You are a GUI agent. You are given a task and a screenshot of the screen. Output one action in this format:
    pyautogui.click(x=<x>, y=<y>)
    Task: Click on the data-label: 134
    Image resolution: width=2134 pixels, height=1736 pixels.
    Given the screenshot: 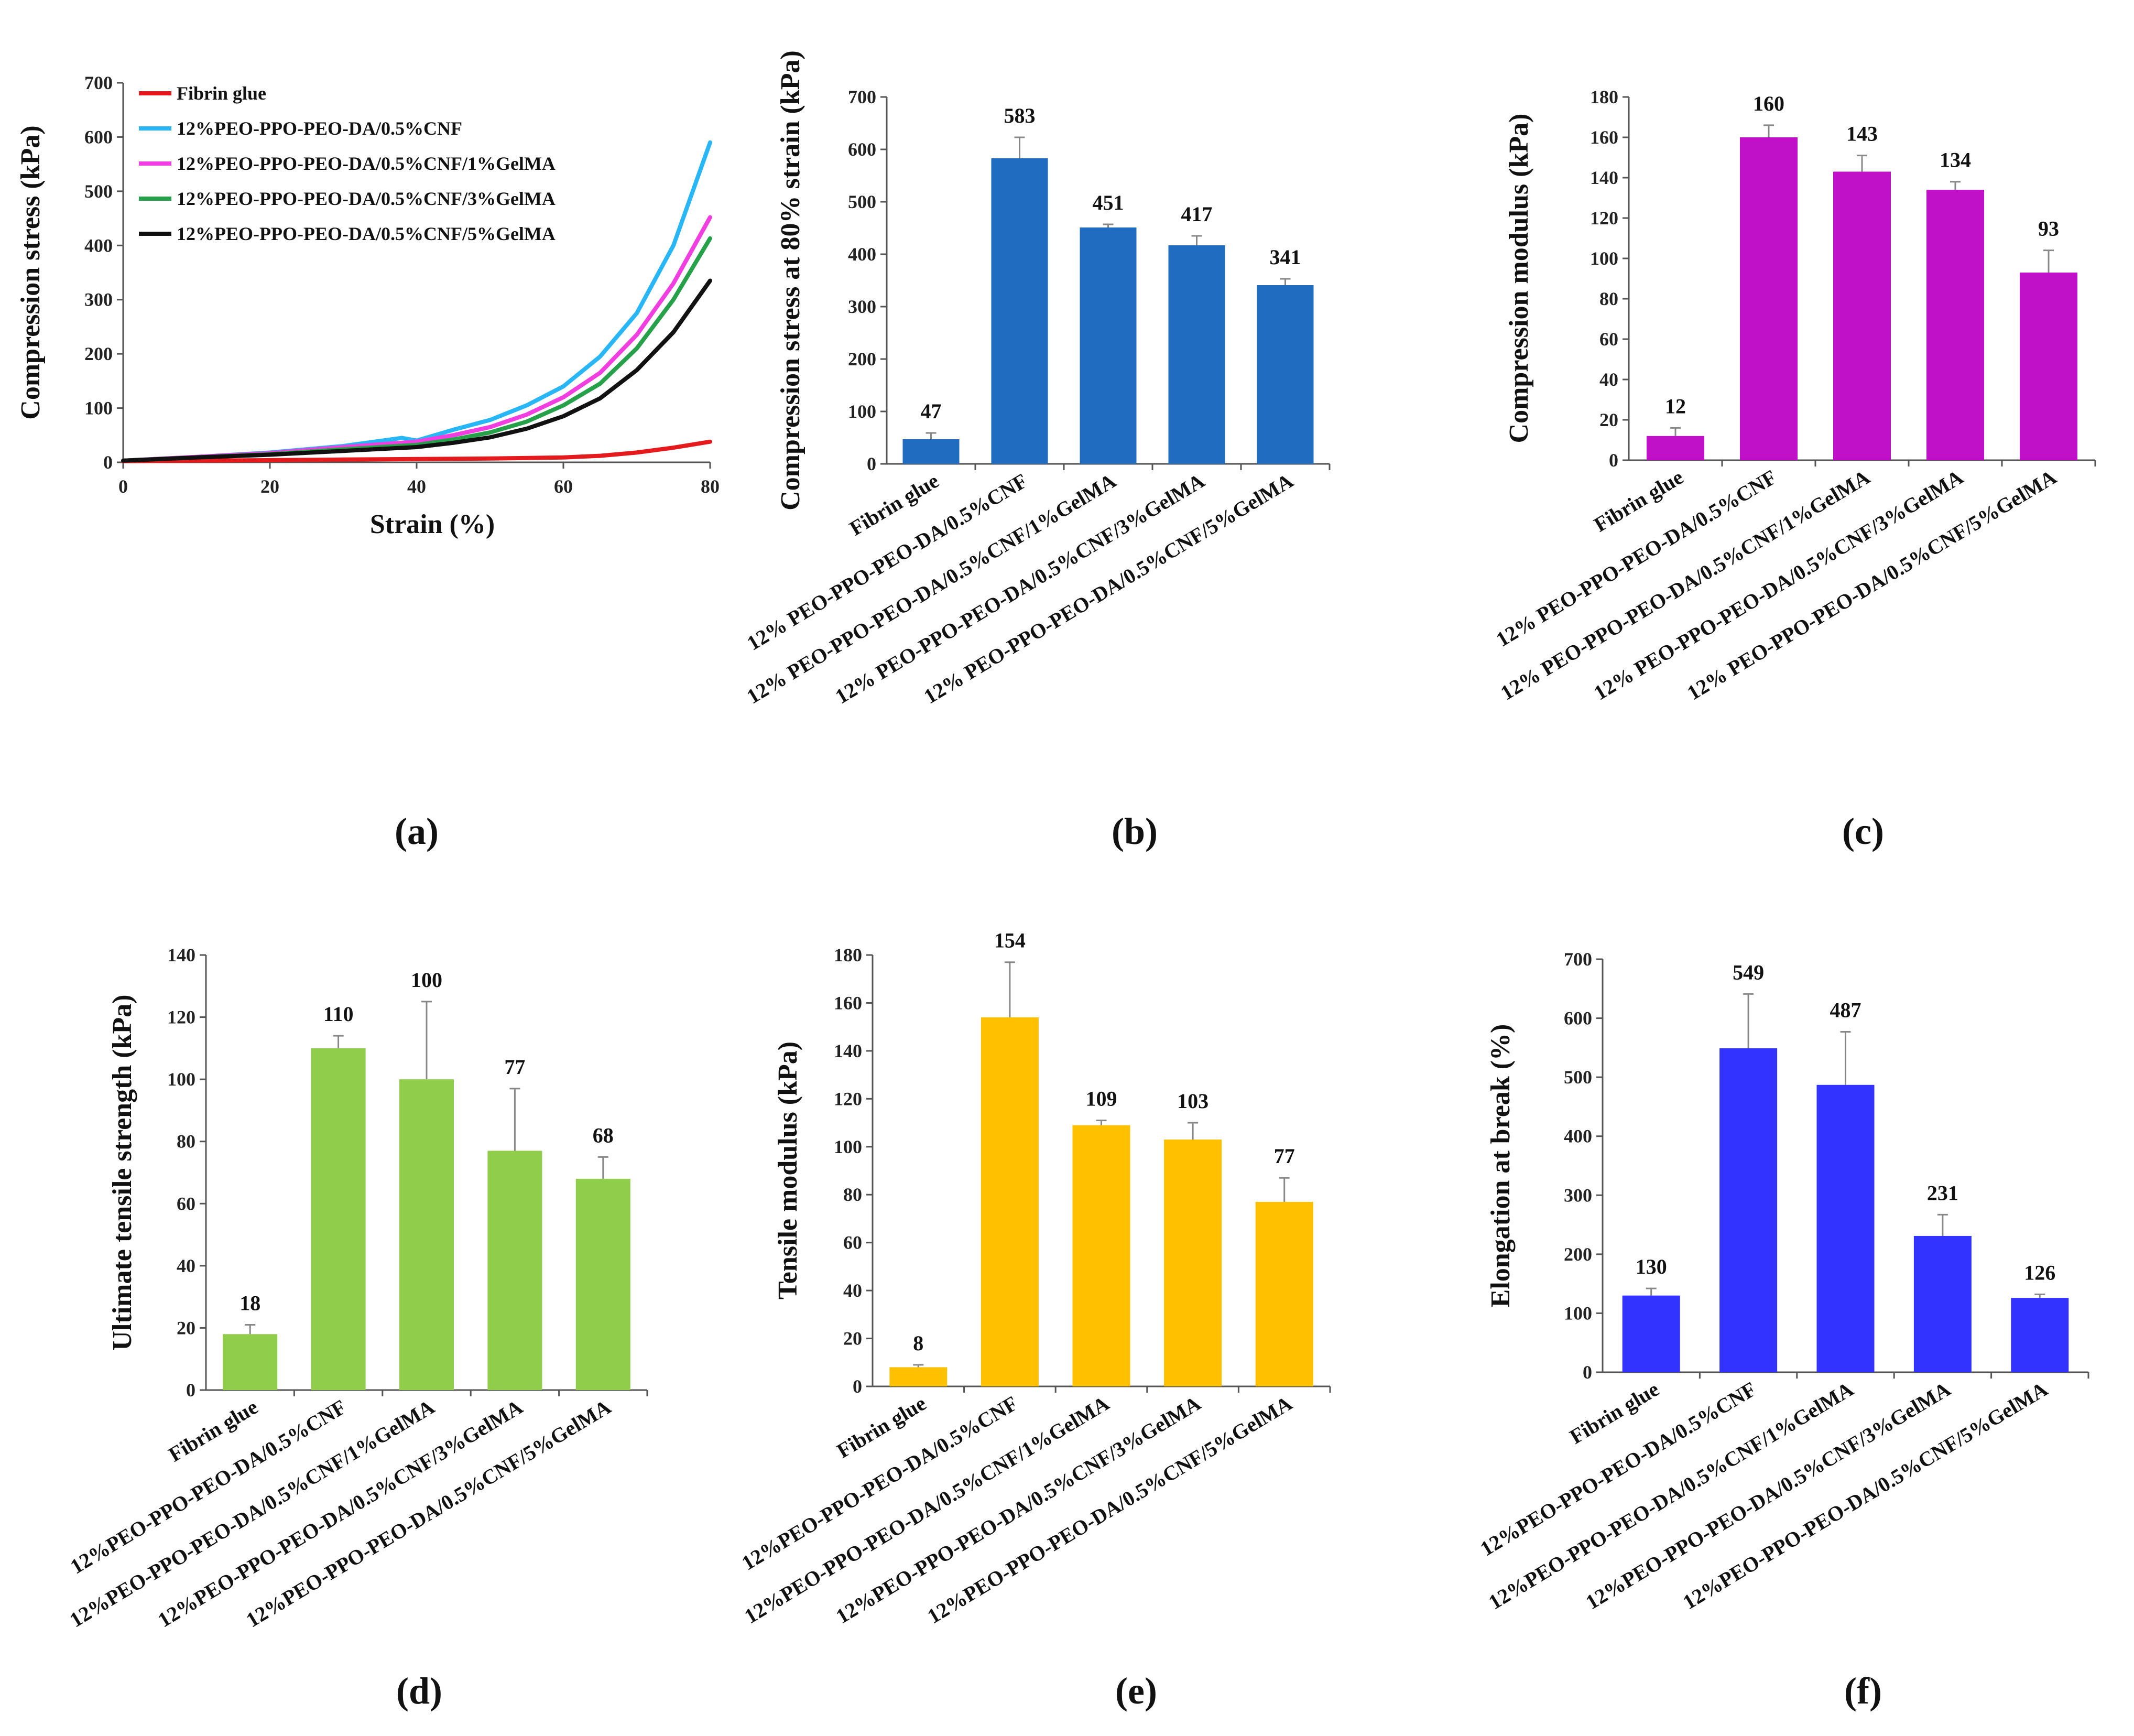 What is the action you would take?
    pyautogui.click(x=1955, y=160)
    